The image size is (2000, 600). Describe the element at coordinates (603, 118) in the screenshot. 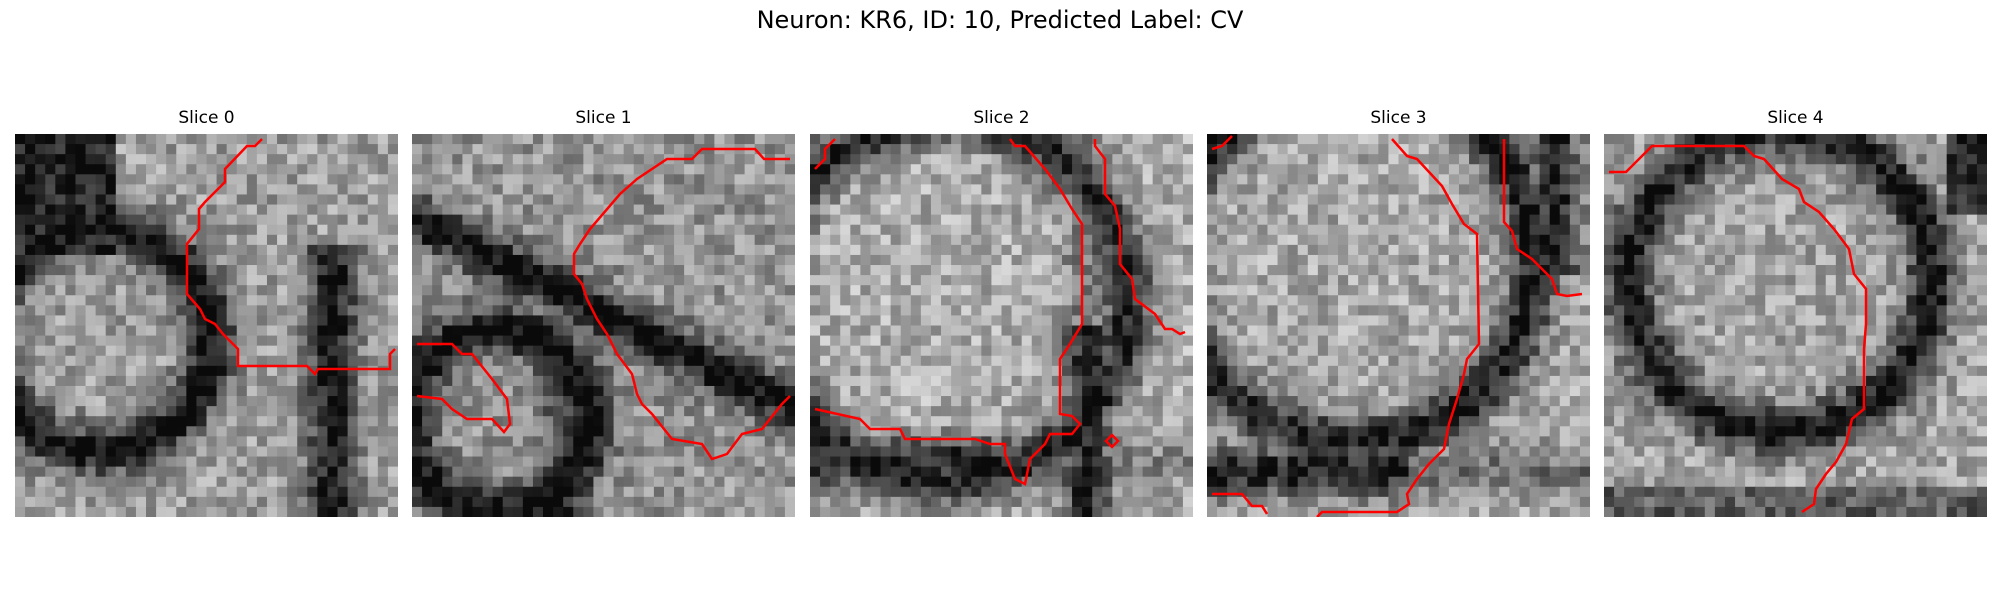

I see `slice-title-1: Slice 1` at that location.